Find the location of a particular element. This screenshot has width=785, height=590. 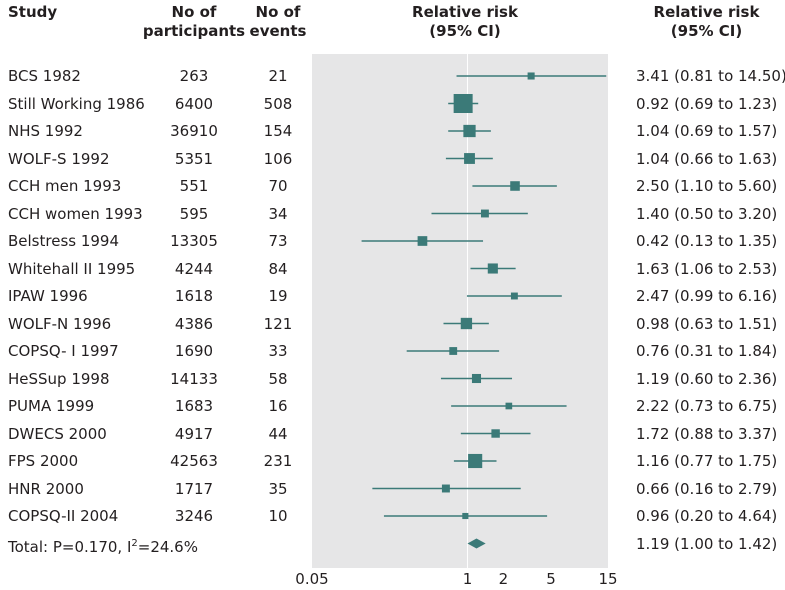

study-name: NHS 1992 is located at coordinates (45, 131).